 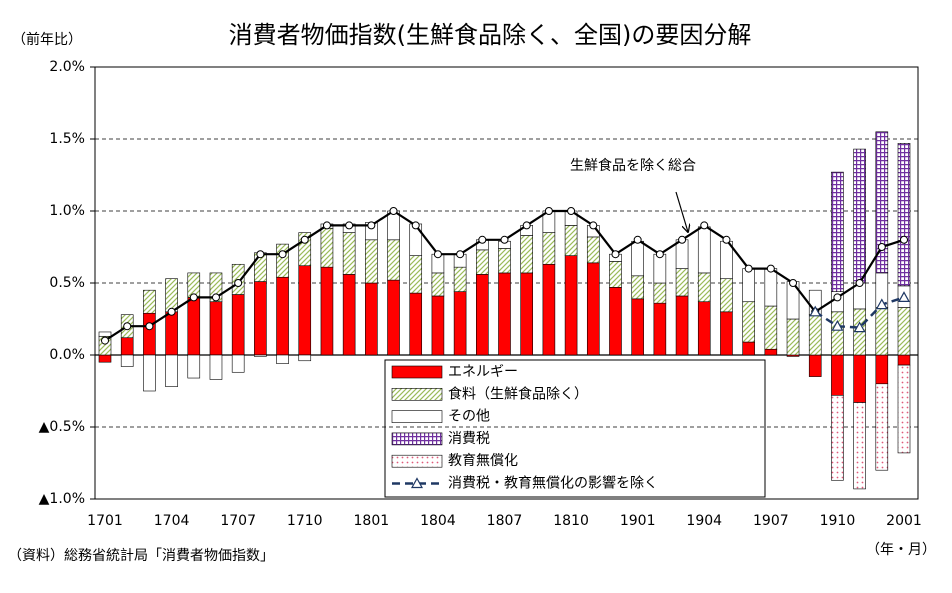 What do you see at coordinates (67, 355) in the screenshot?
I see `y-tick-label: 0.0%` at bounding box center [67, 355].